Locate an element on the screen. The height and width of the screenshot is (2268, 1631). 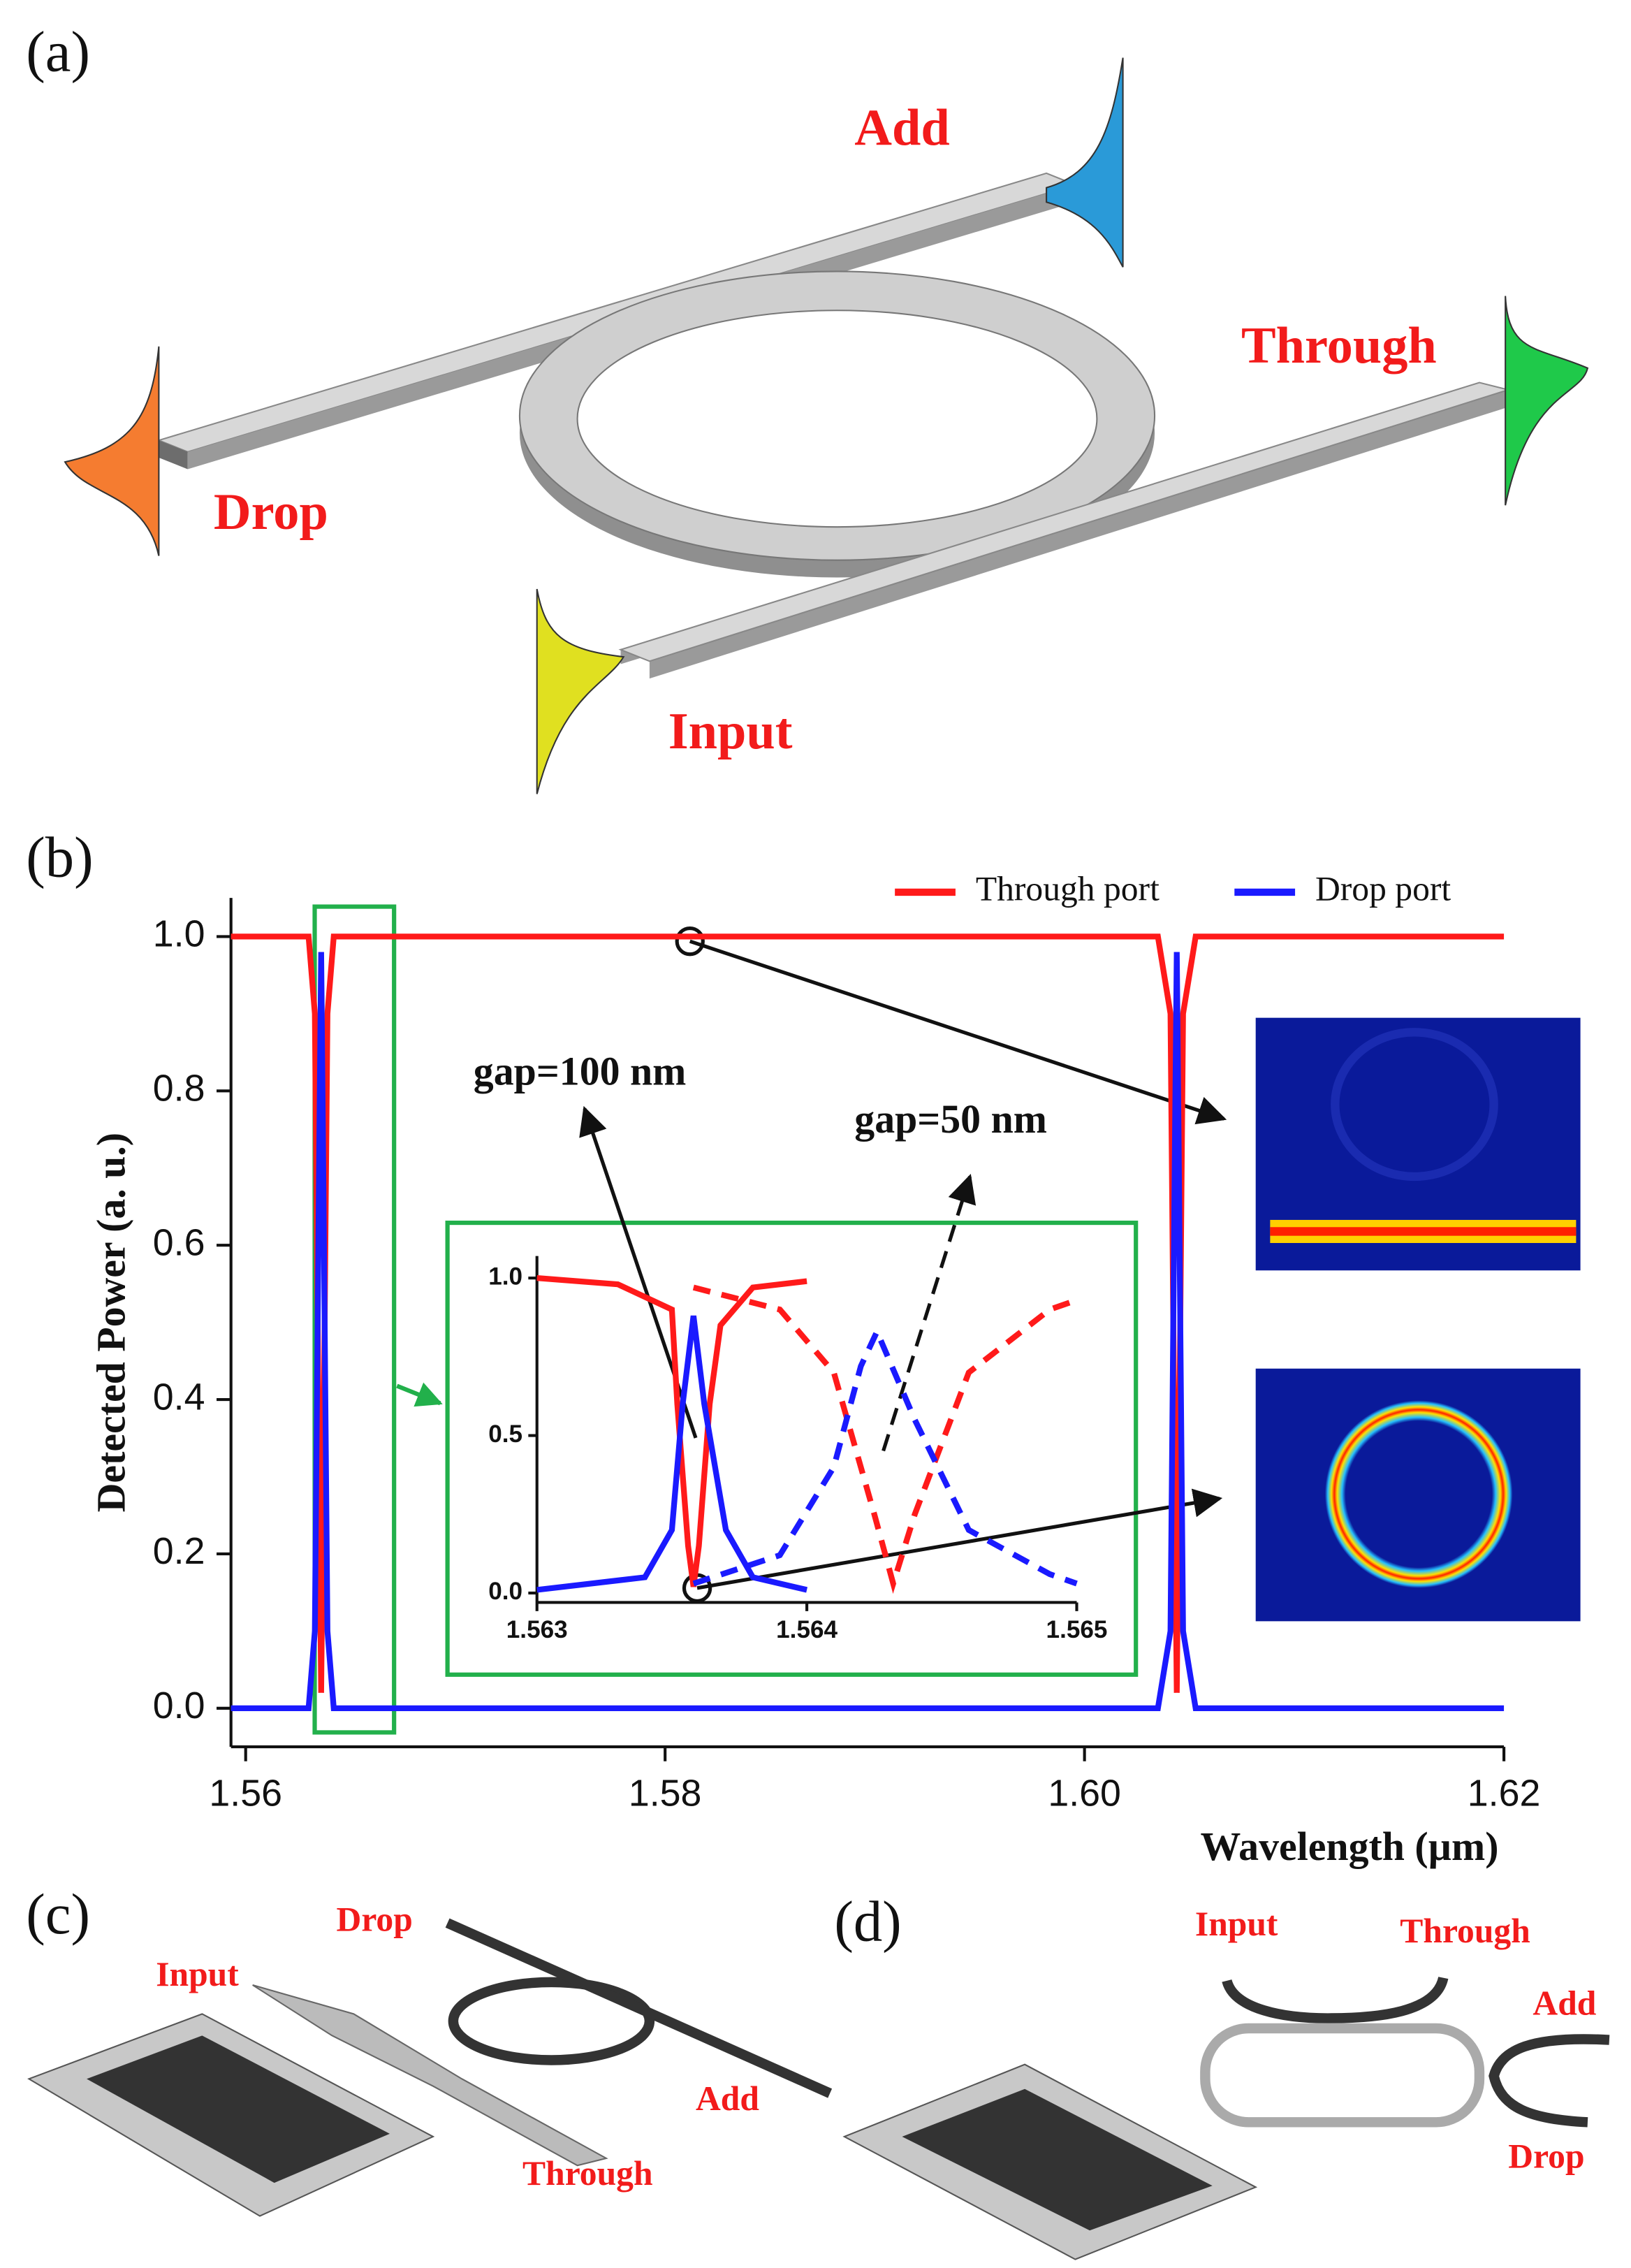
highlight-arrow is located at coordinates (419, 1394).